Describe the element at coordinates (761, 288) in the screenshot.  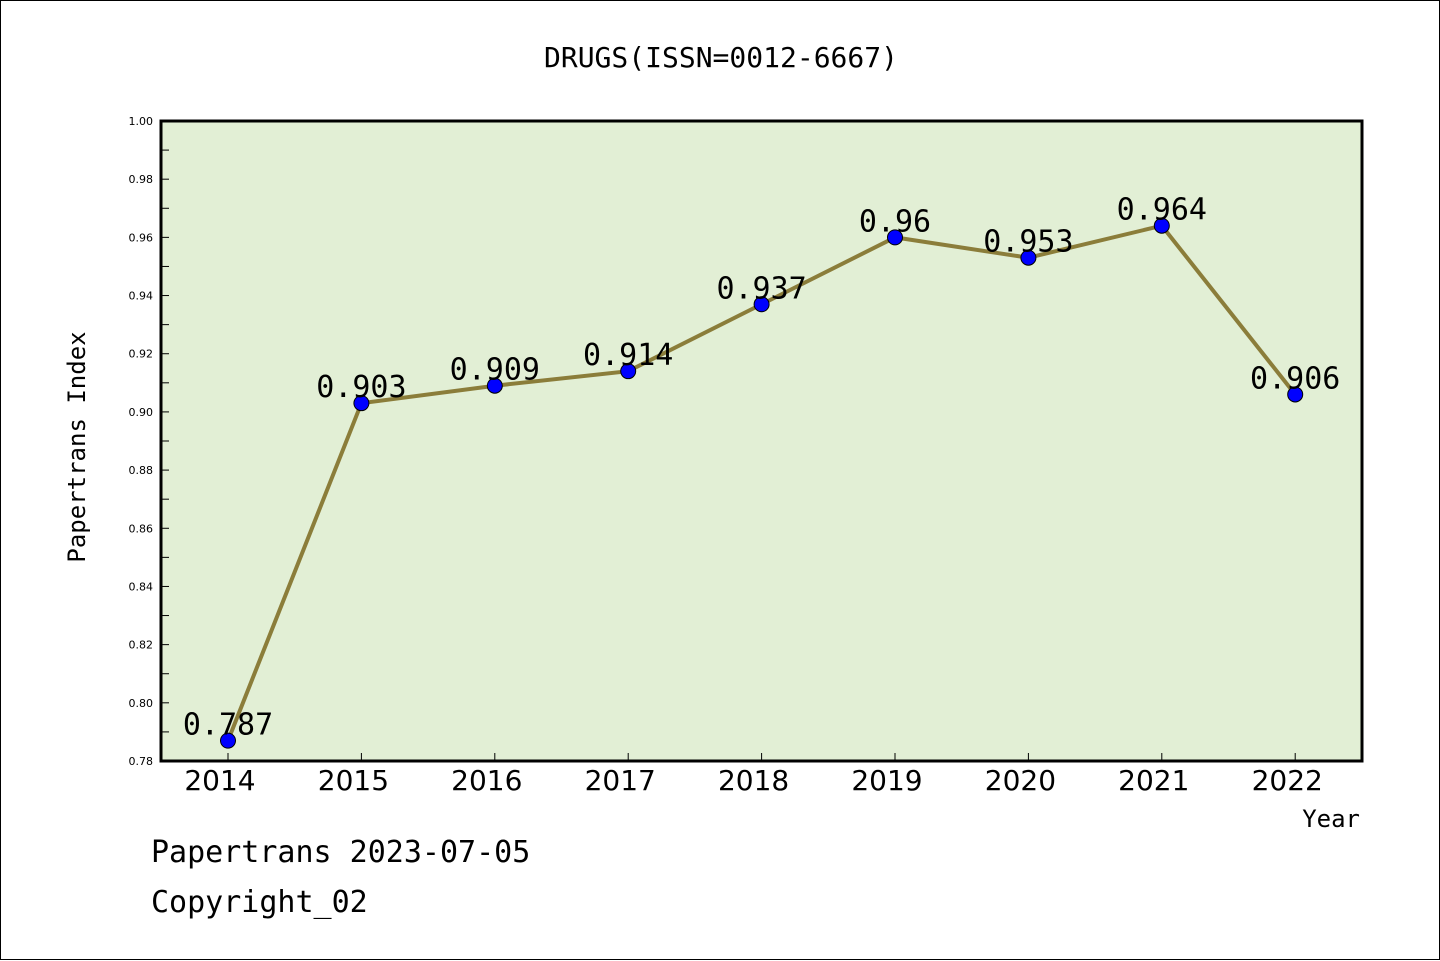
I see `data-label: 0.937` at that location.